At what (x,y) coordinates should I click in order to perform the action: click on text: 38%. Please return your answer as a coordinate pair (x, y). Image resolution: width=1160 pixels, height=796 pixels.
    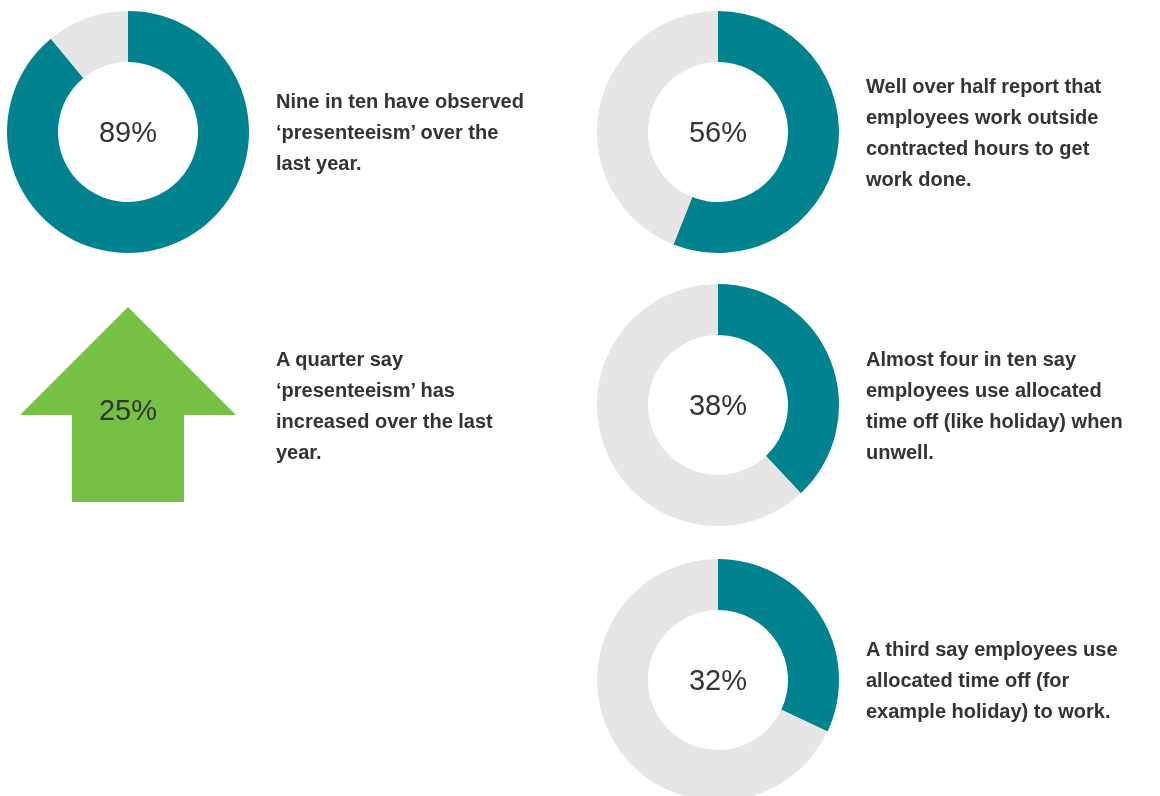
    Looking at the image, I should click on (718, 405).